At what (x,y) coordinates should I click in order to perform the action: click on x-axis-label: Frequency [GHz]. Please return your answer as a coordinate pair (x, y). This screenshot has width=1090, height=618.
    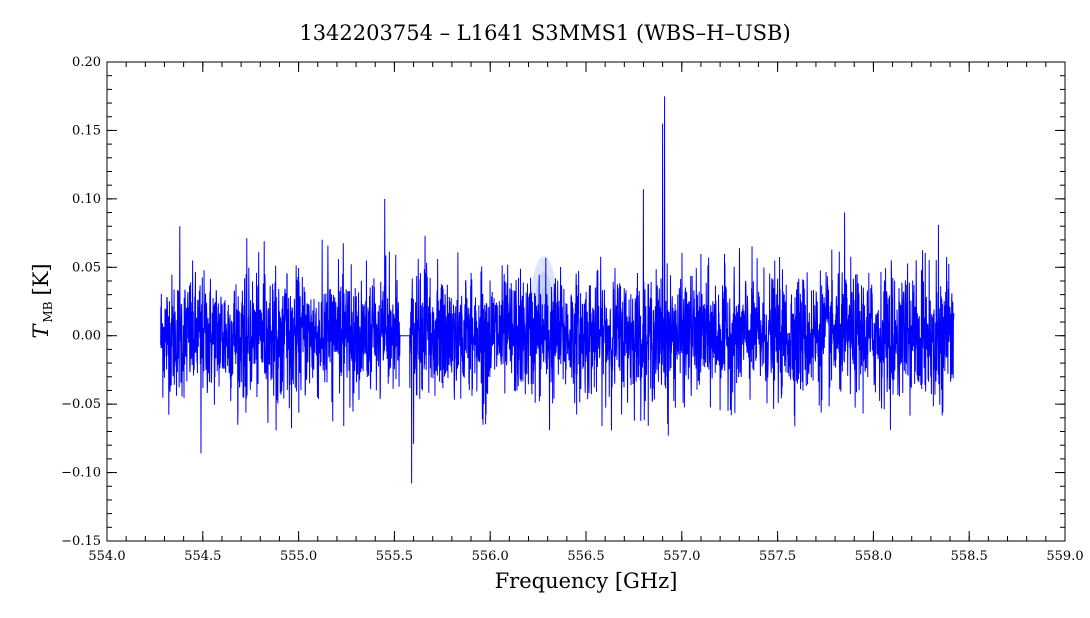
    Looking at the image, I should click on (586, 581).